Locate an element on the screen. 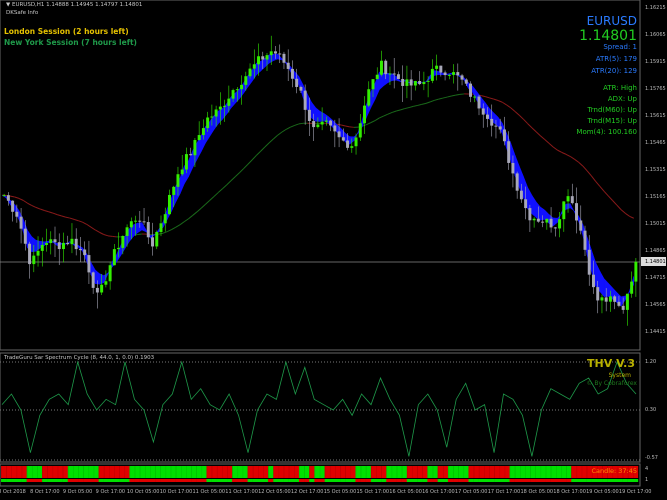 Image resolution: width=667 pixels, height=500 pixels. price-axis-label: 1.15465 is located at coordinates (655, 143).